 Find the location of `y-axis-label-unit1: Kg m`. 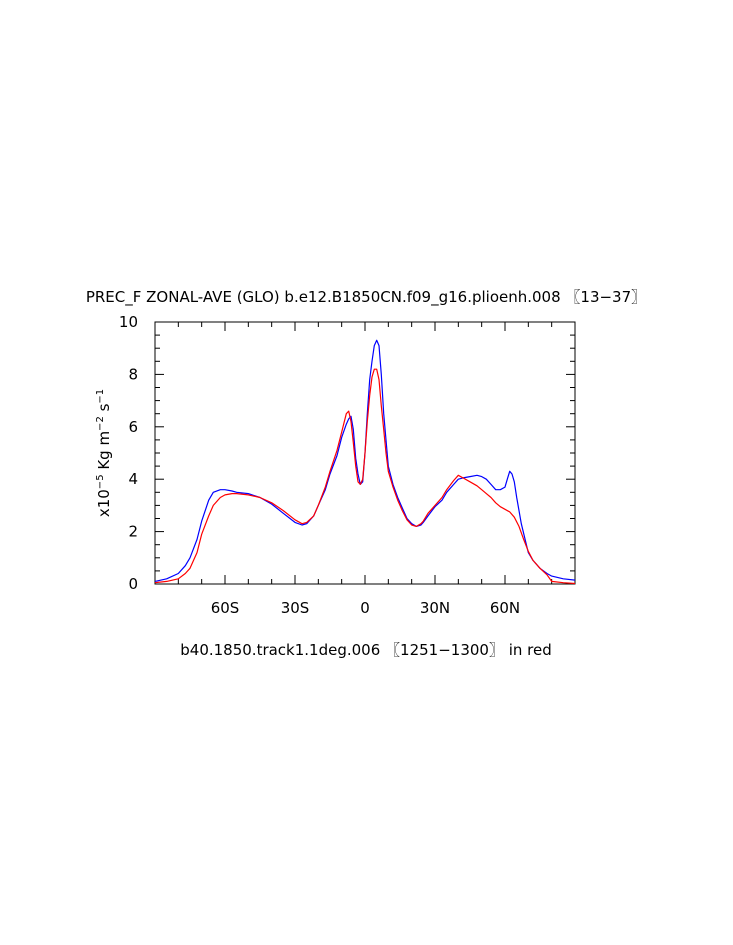

y-axis-label-unit1: Kg m is located at coordinates (104, 453).